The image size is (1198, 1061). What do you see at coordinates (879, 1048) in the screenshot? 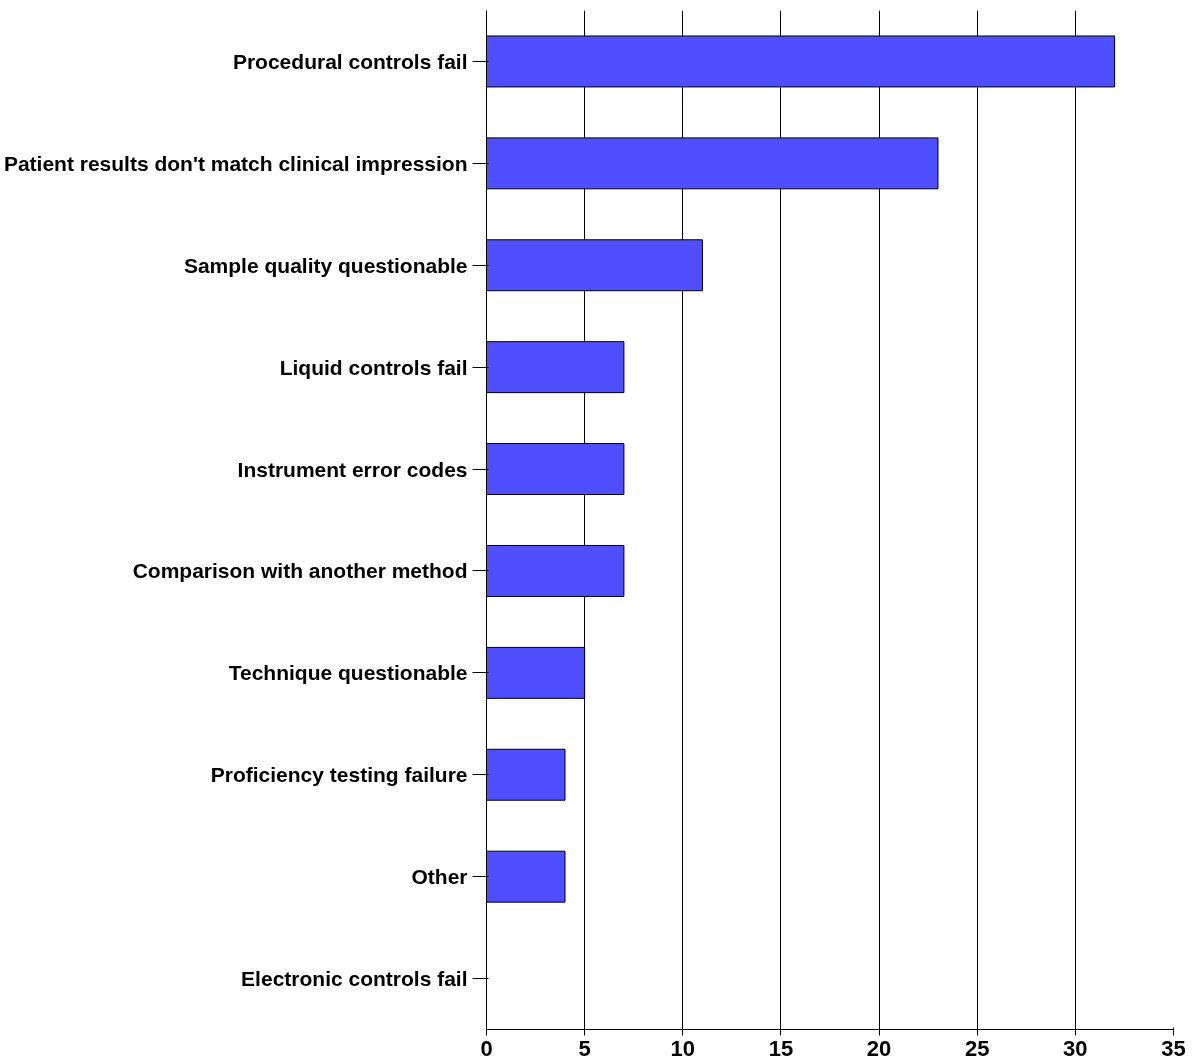
I see `x-tick-label: 20` at bounding box center [879, 1048].